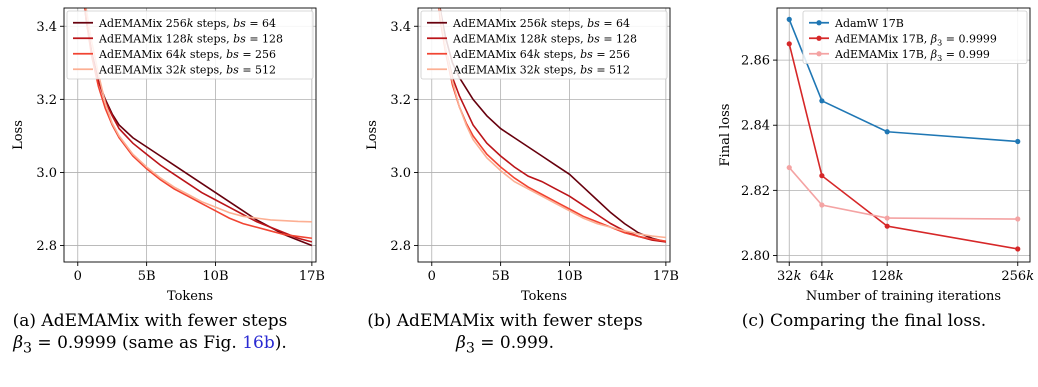 The width and height of the screenshot is (1038, 387). What do you see at coordinates (1017, 276) in the screenshot?
I see `x-tick-label: 256k` at bounding box center [1017, 276].